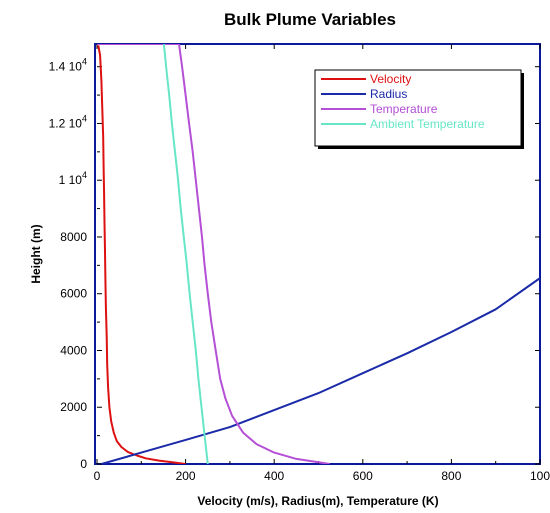 Image resolution: width=550 pixels, height=513 pixels. I want to click on legend-label: Velocity, so click(390, 79).